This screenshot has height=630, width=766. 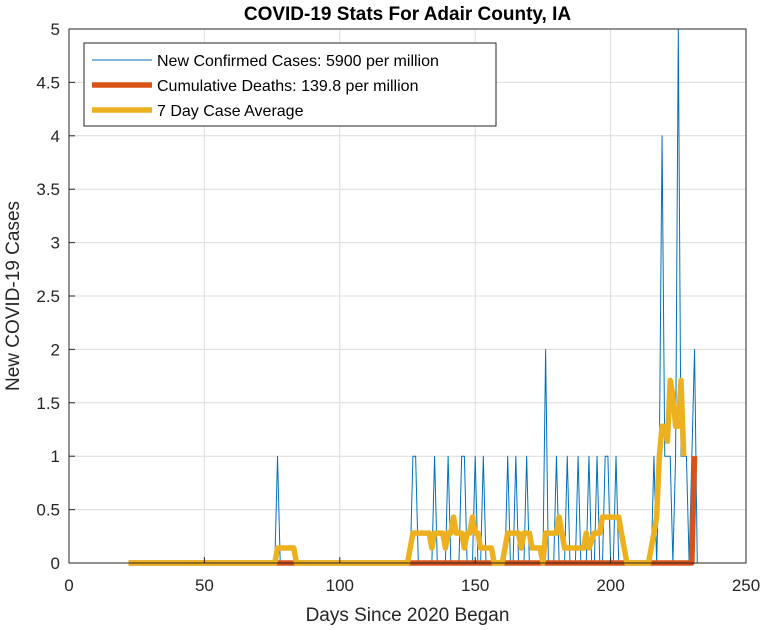 What do you see at coordinates (55, 136) in the screenshot?
I see `y-tick-label: 4` at bounding box center [55, 136].